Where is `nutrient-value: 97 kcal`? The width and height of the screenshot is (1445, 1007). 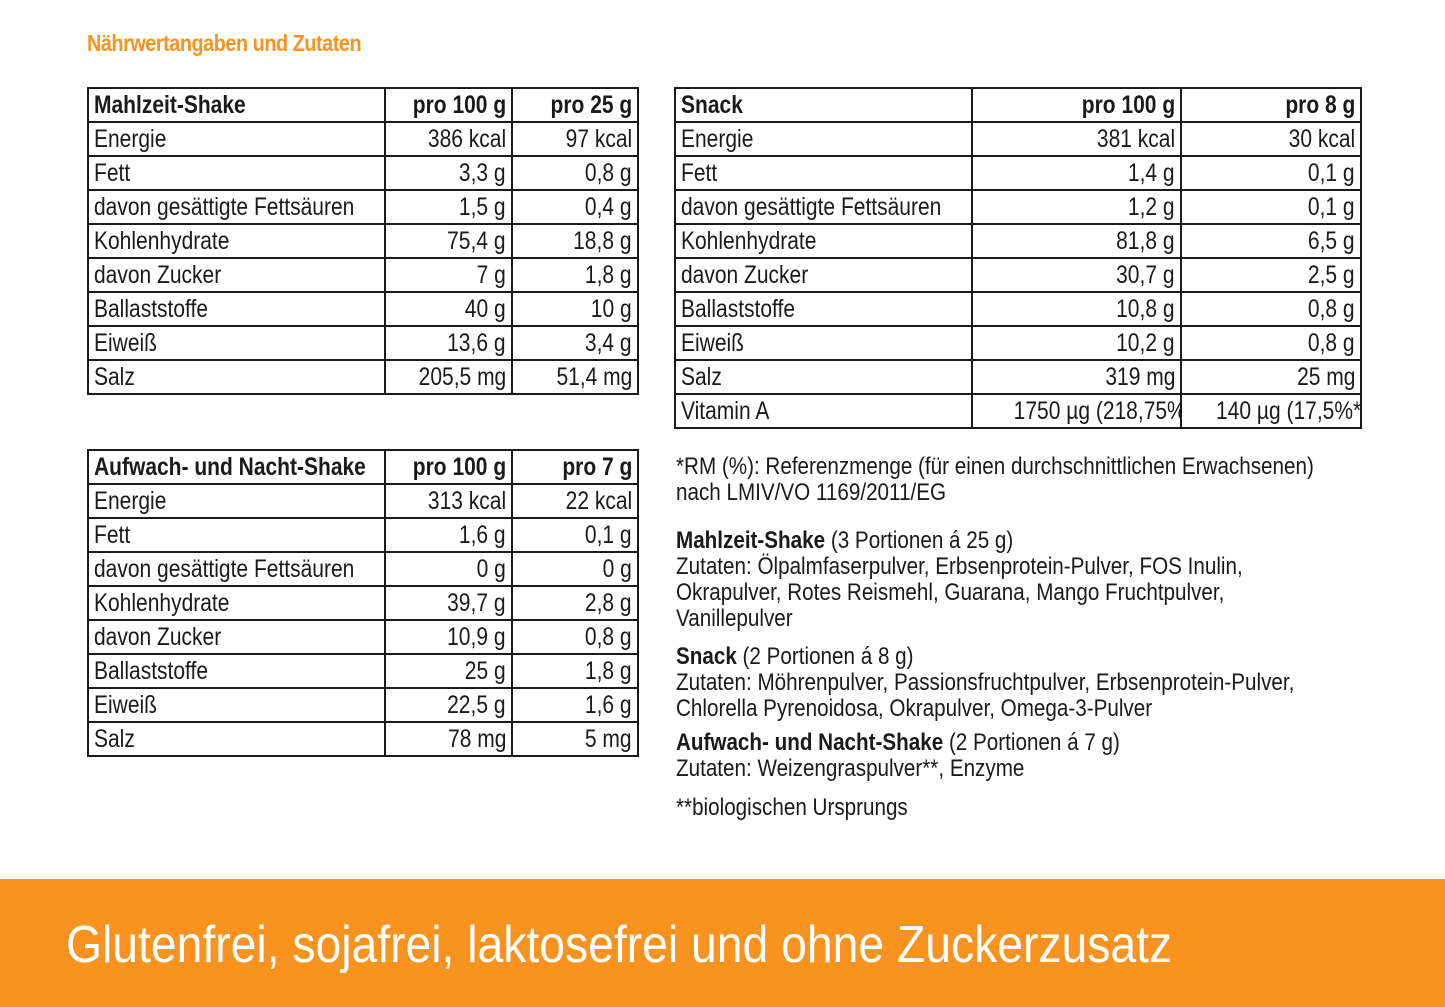
nutrient-value: 97 kcal is located at coordinates (575, 139).